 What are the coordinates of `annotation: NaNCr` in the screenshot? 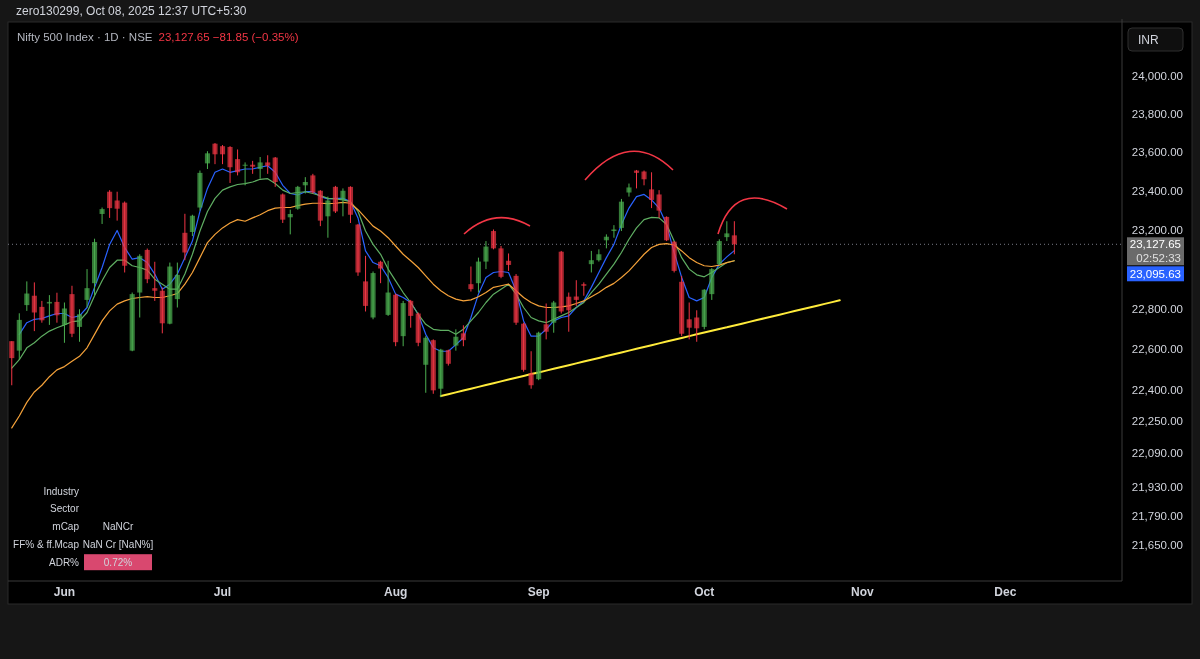 It's located at (118, 527).